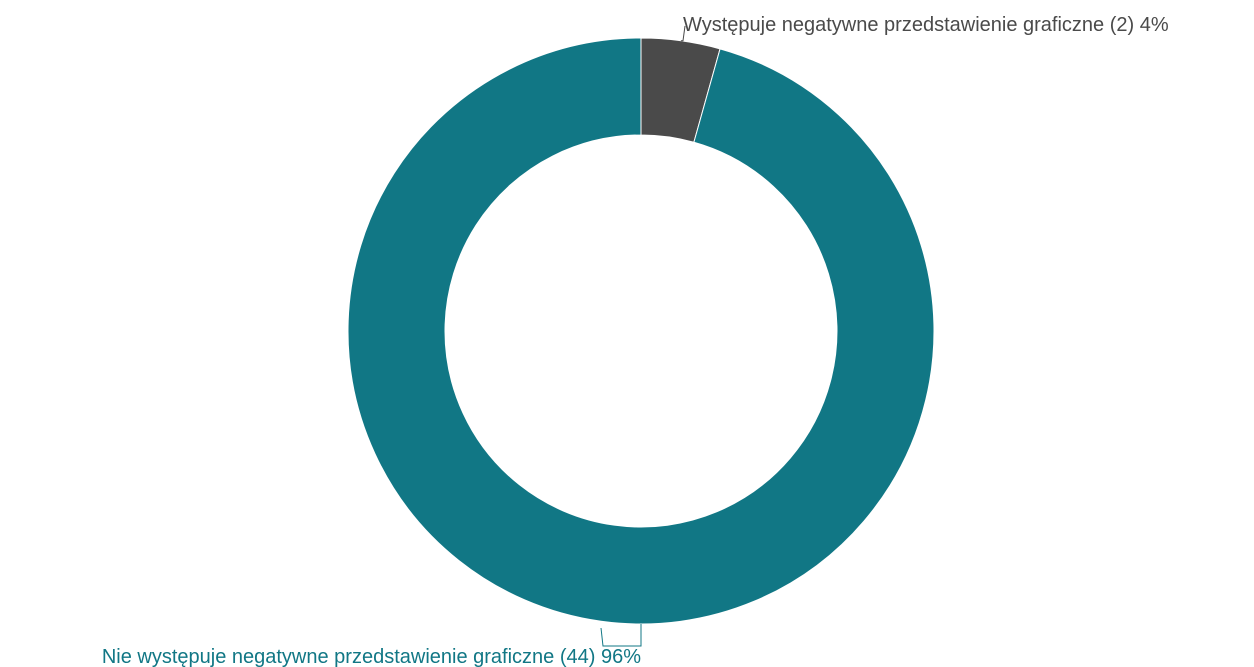 The image size is (1254, 667). What do you see at coordinates (643, 336) in the screenshot?
I see `label-leader-lines` at bounding box center [643, 336].